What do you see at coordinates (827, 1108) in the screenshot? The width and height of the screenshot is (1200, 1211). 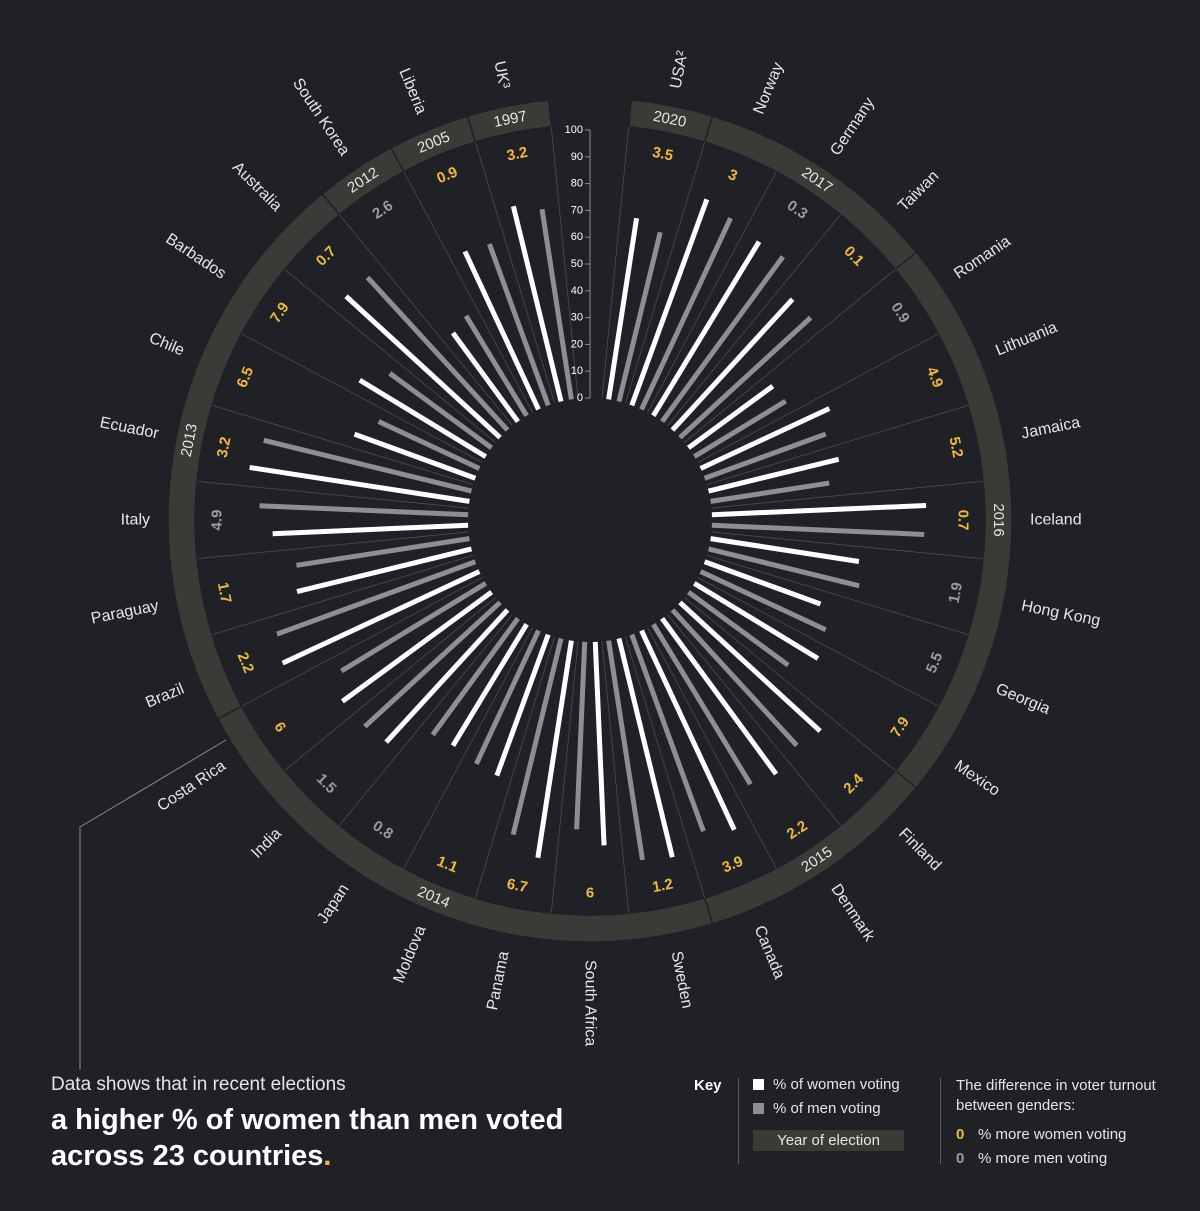 I see `key-men-label: % of men voting` at bounding box center [827, 1108].